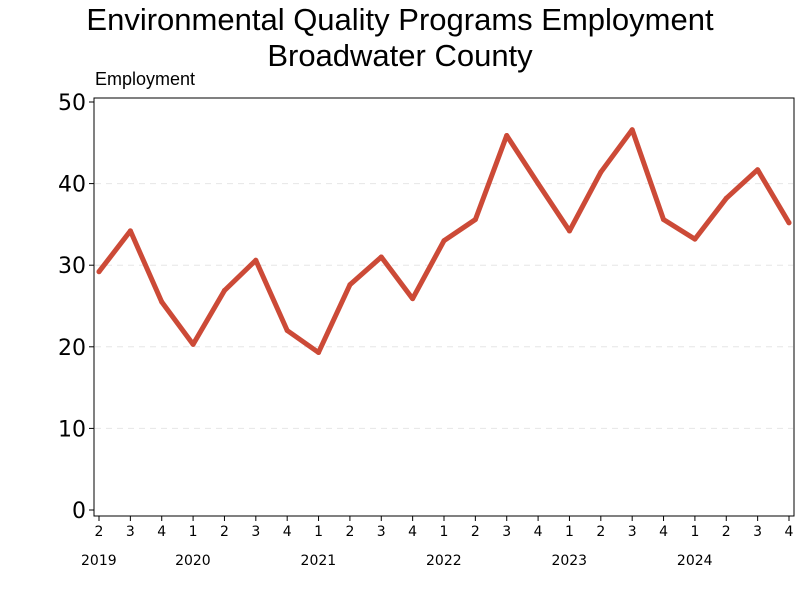 Image resolution: width=800 pixels, height=600 pixels. I want to click on year-label: 2024, so click(695, 561).